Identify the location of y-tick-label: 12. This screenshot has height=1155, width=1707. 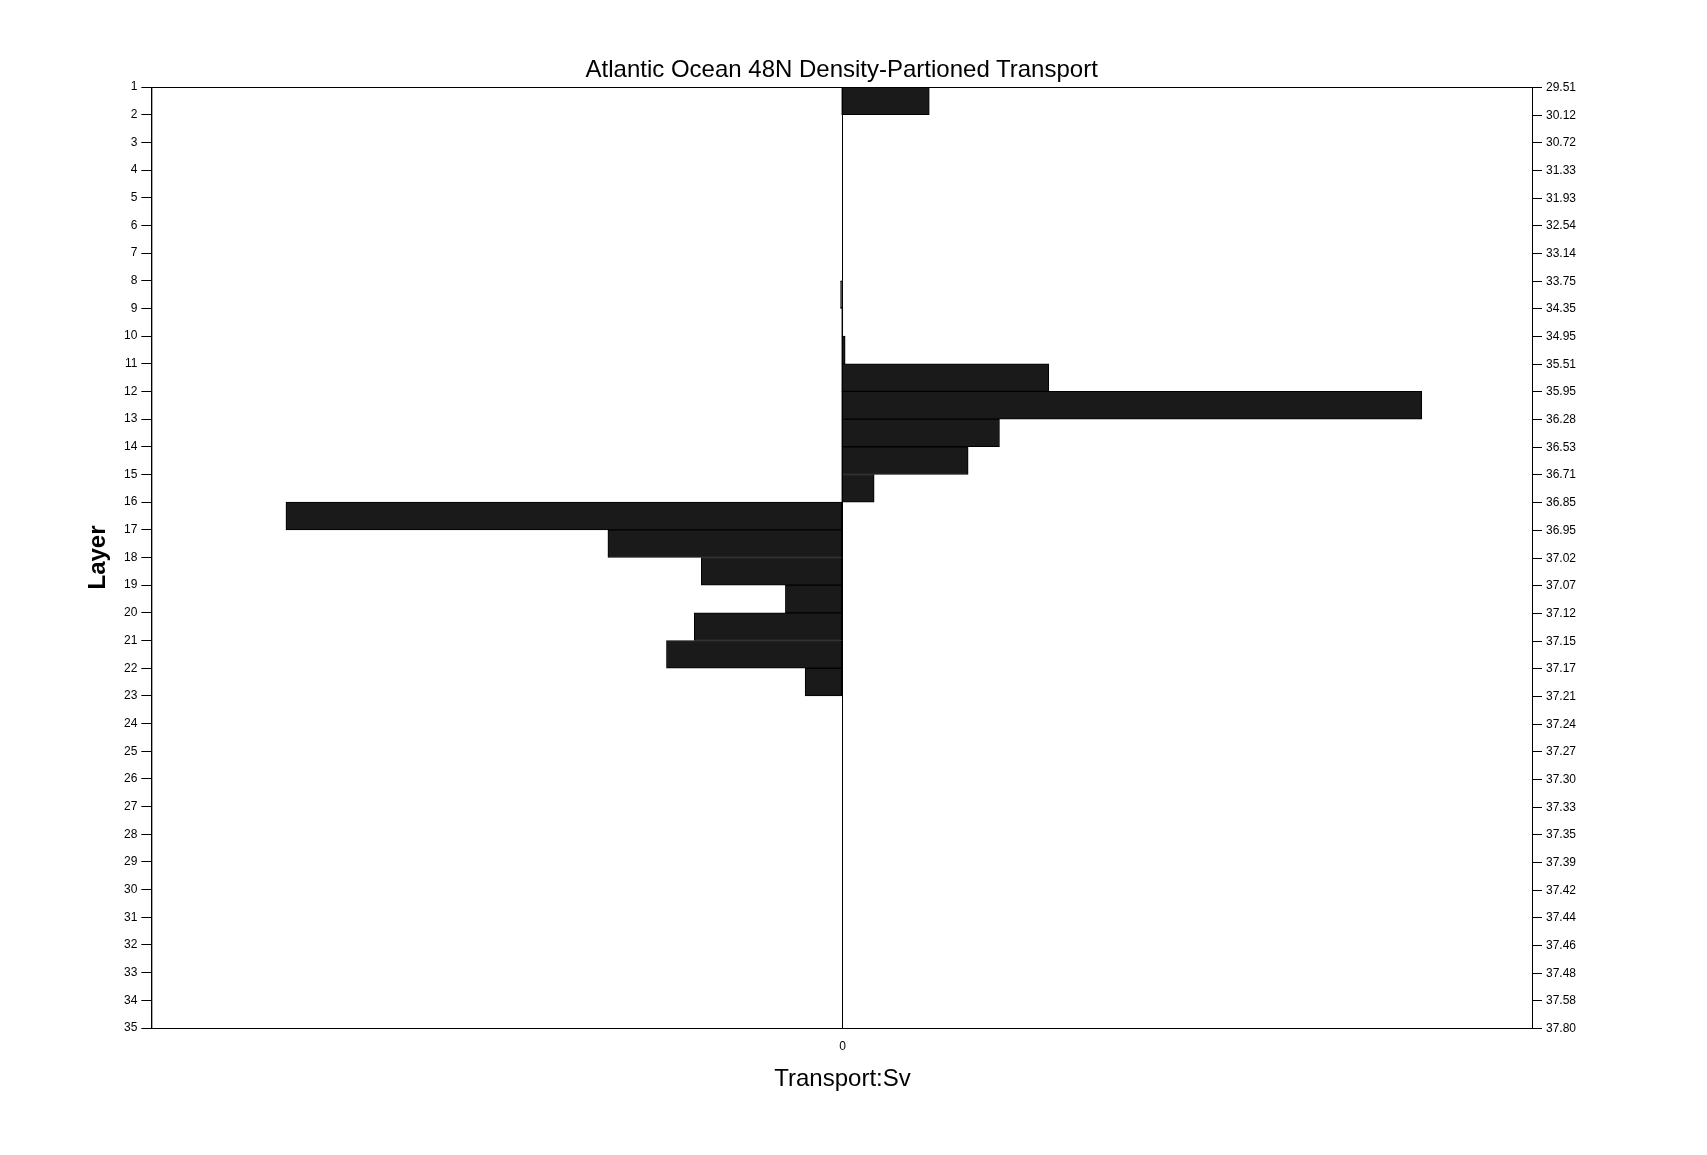
(130, 390).